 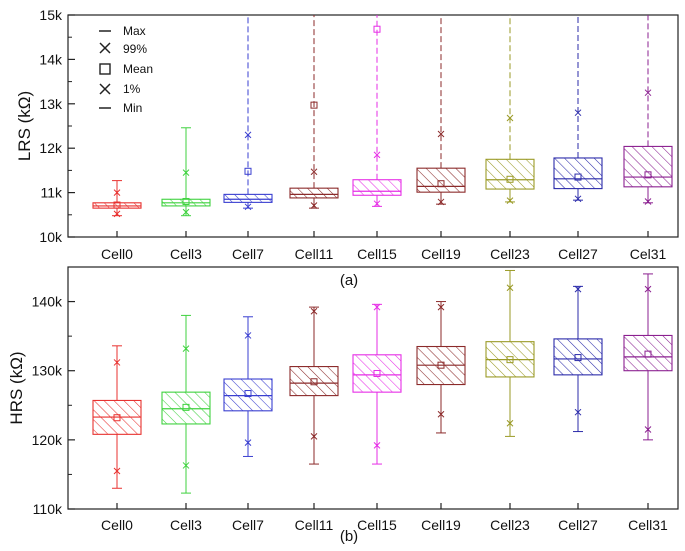 I want to click on legend-mean-symbol, so click(x=105, y=69).